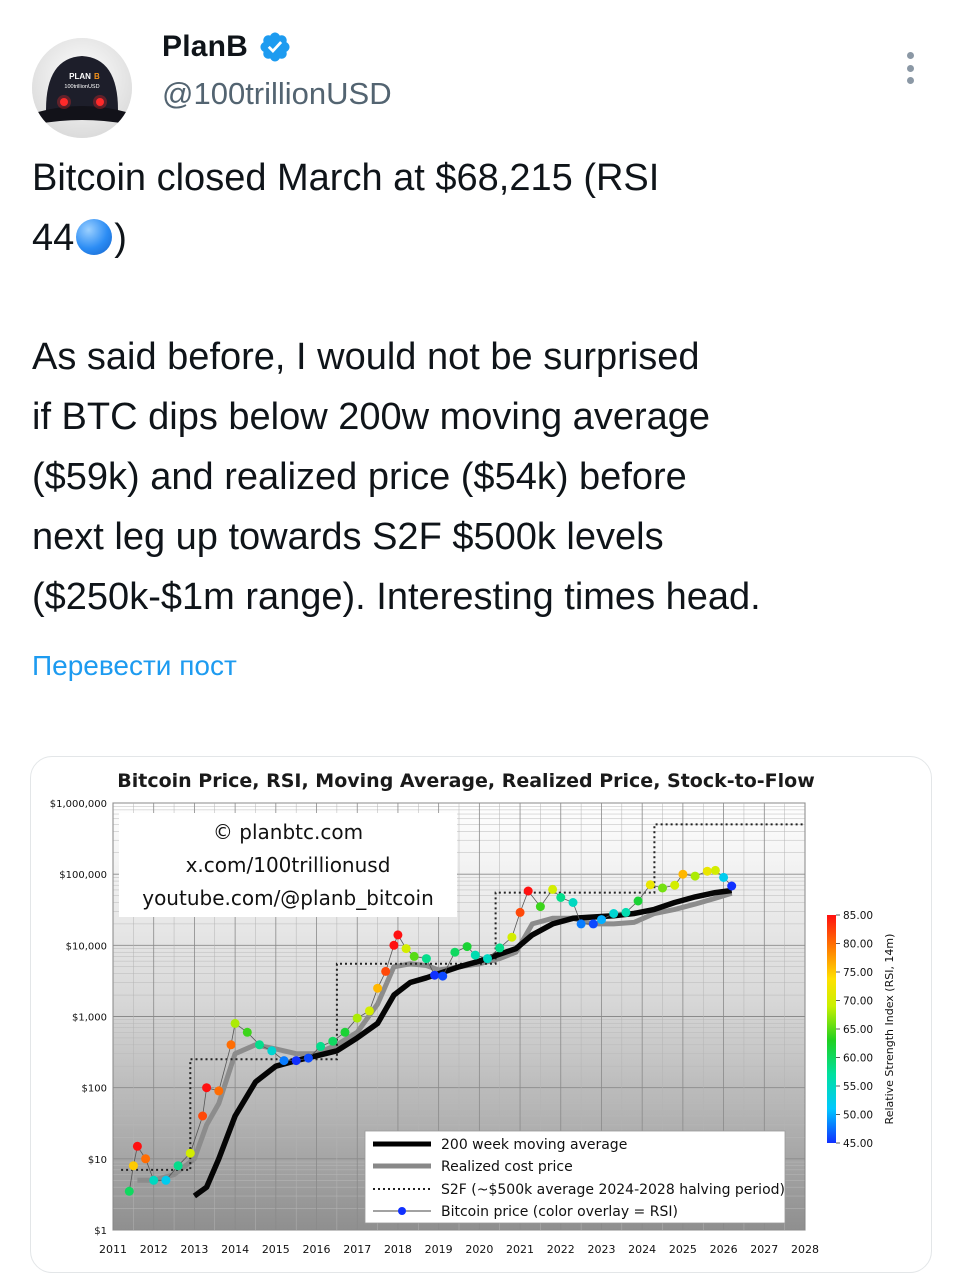 This screenshot has width=960, height=1280. I want to click on y-axis-ticks: $1 $10 $100 $1,000 $10,000 $100,000 $1,000,000, so click(78, 1018).